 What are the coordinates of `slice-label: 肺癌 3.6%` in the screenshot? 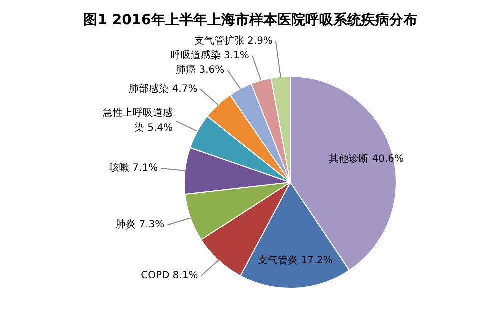 It's located at (200, 70).